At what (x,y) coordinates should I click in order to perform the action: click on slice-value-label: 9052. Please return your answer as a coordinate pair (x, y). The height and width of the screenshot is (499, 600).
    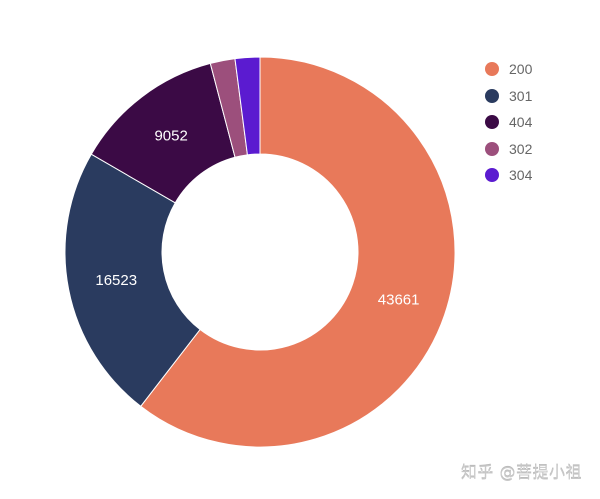
    Looking at the image, I should click on (170, 136).